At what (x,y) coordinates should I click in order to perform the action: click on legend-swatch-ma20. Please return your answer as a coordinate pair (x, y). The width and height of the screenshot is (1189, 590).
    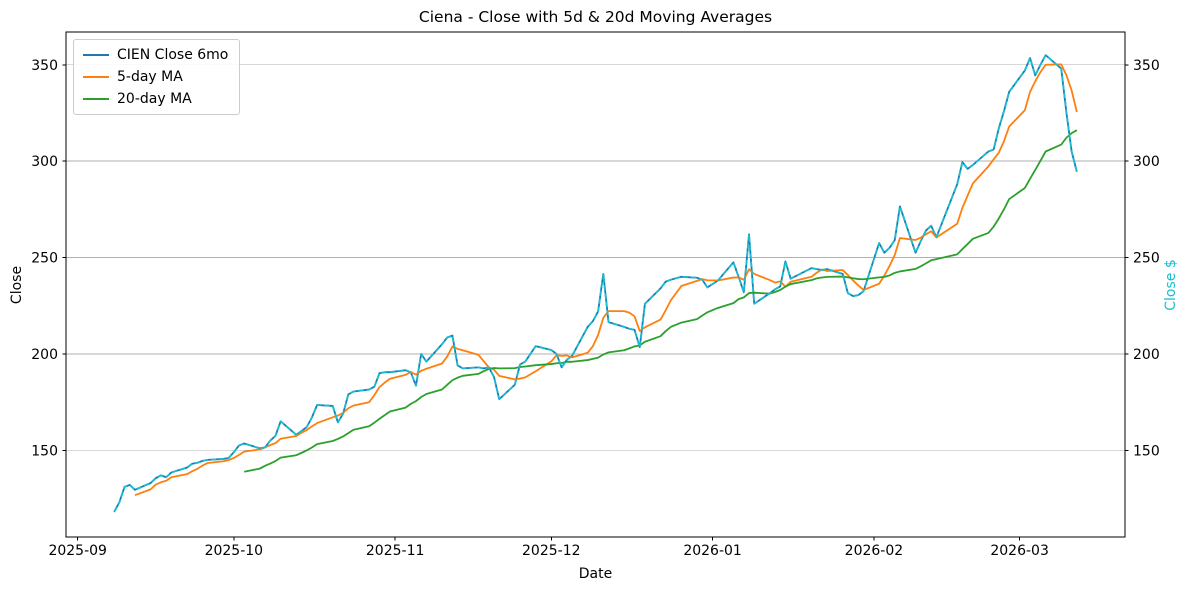
    Looking at the image, I should click on (96, 99).